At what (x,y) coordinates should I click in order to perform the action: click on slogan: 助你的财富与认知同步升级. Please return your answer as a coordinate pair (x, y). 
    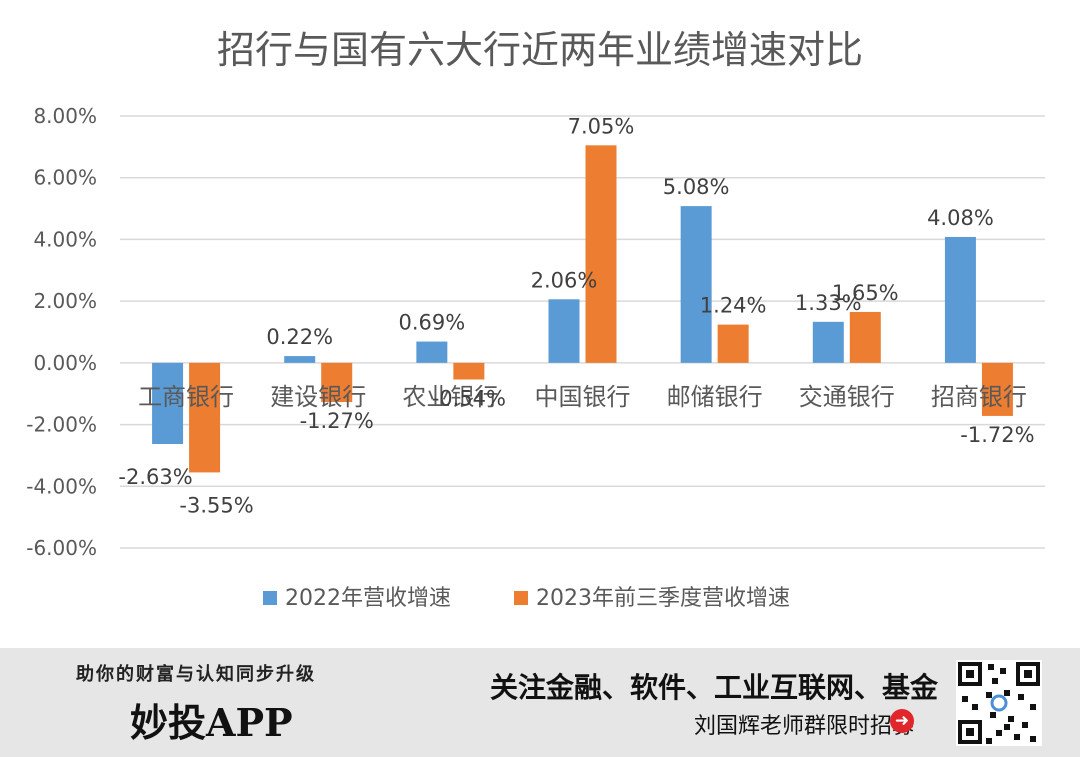
    Looking at the image, I should click on (196, 674).